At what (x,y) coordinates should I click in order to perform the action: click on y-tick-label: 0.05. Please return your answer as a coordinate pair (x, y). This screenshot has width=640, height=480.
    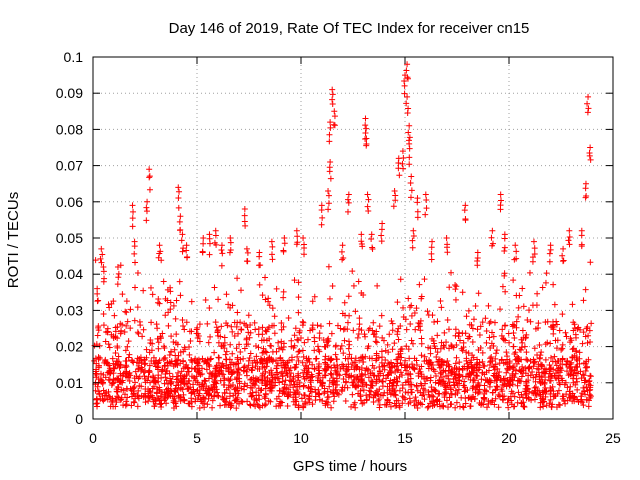
    Looking at the image, I should click on (69, 238).